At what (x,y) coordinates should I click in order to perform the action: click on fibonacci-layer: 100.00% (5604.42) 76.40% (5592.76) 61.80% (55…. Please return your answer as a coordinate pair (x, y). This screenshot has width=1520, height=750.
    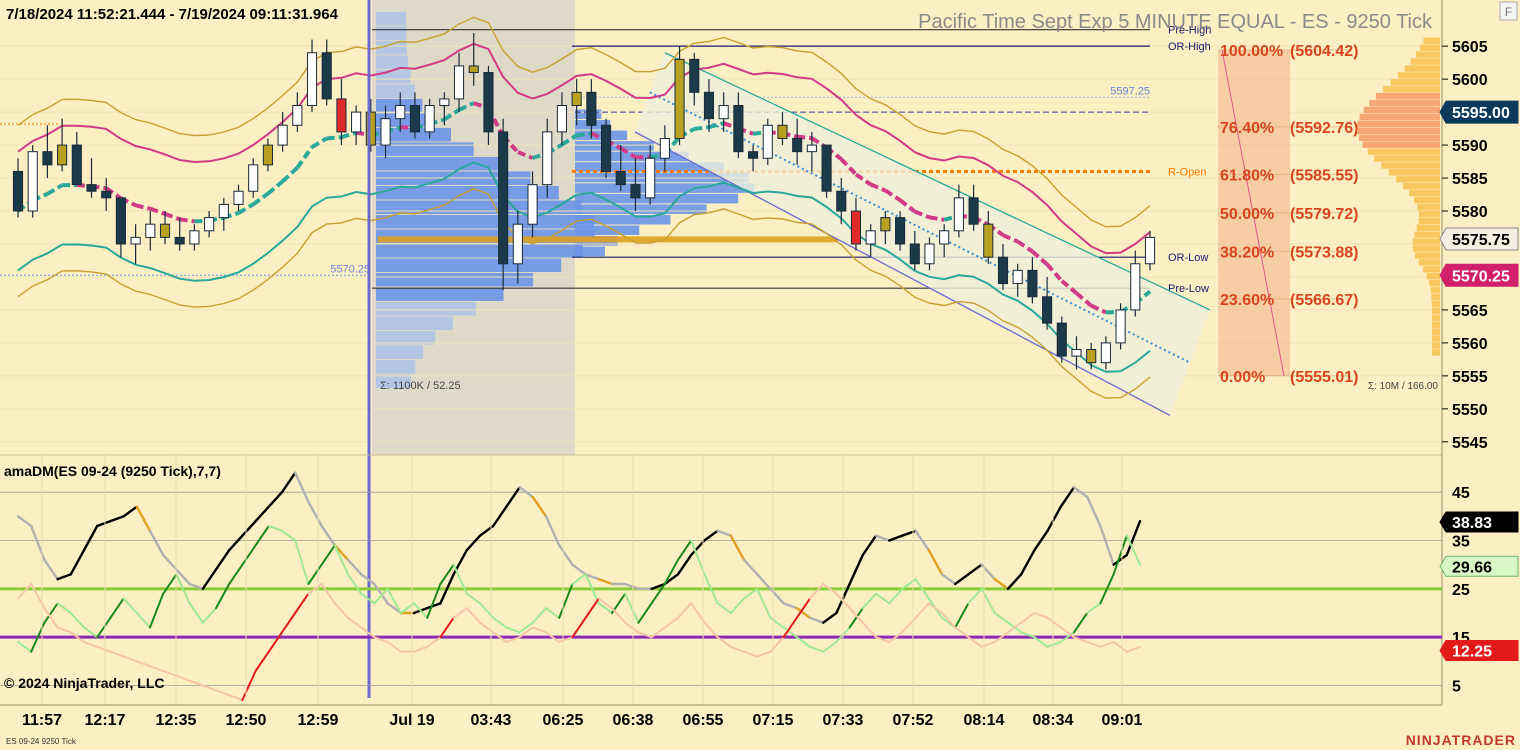
    Looking at the image, I should click on (1288, 214).